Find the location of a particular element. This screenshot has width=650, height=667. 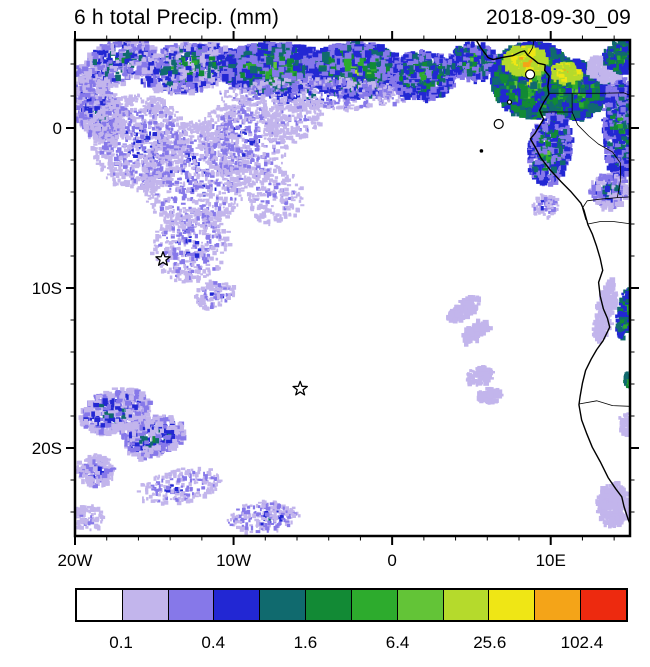

colorbar-tick-label: 102.4 is located at coordinates (582, 642).